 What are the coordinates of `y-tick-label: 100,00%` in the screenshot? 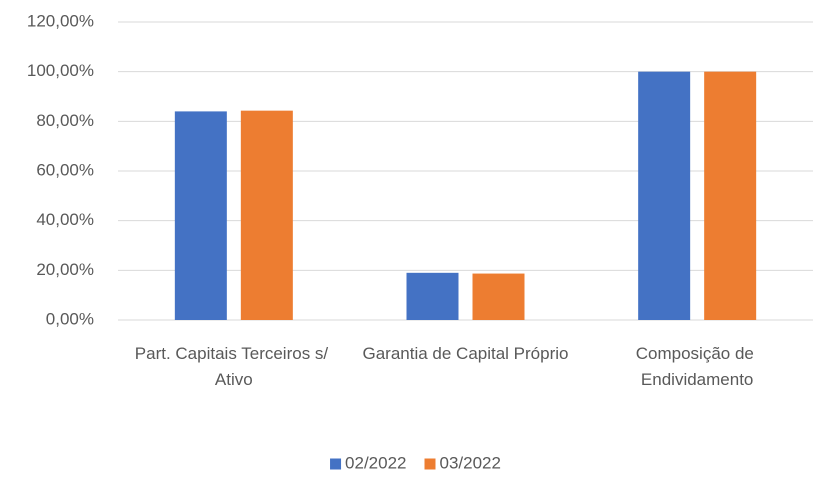 It's located at (60, 70).